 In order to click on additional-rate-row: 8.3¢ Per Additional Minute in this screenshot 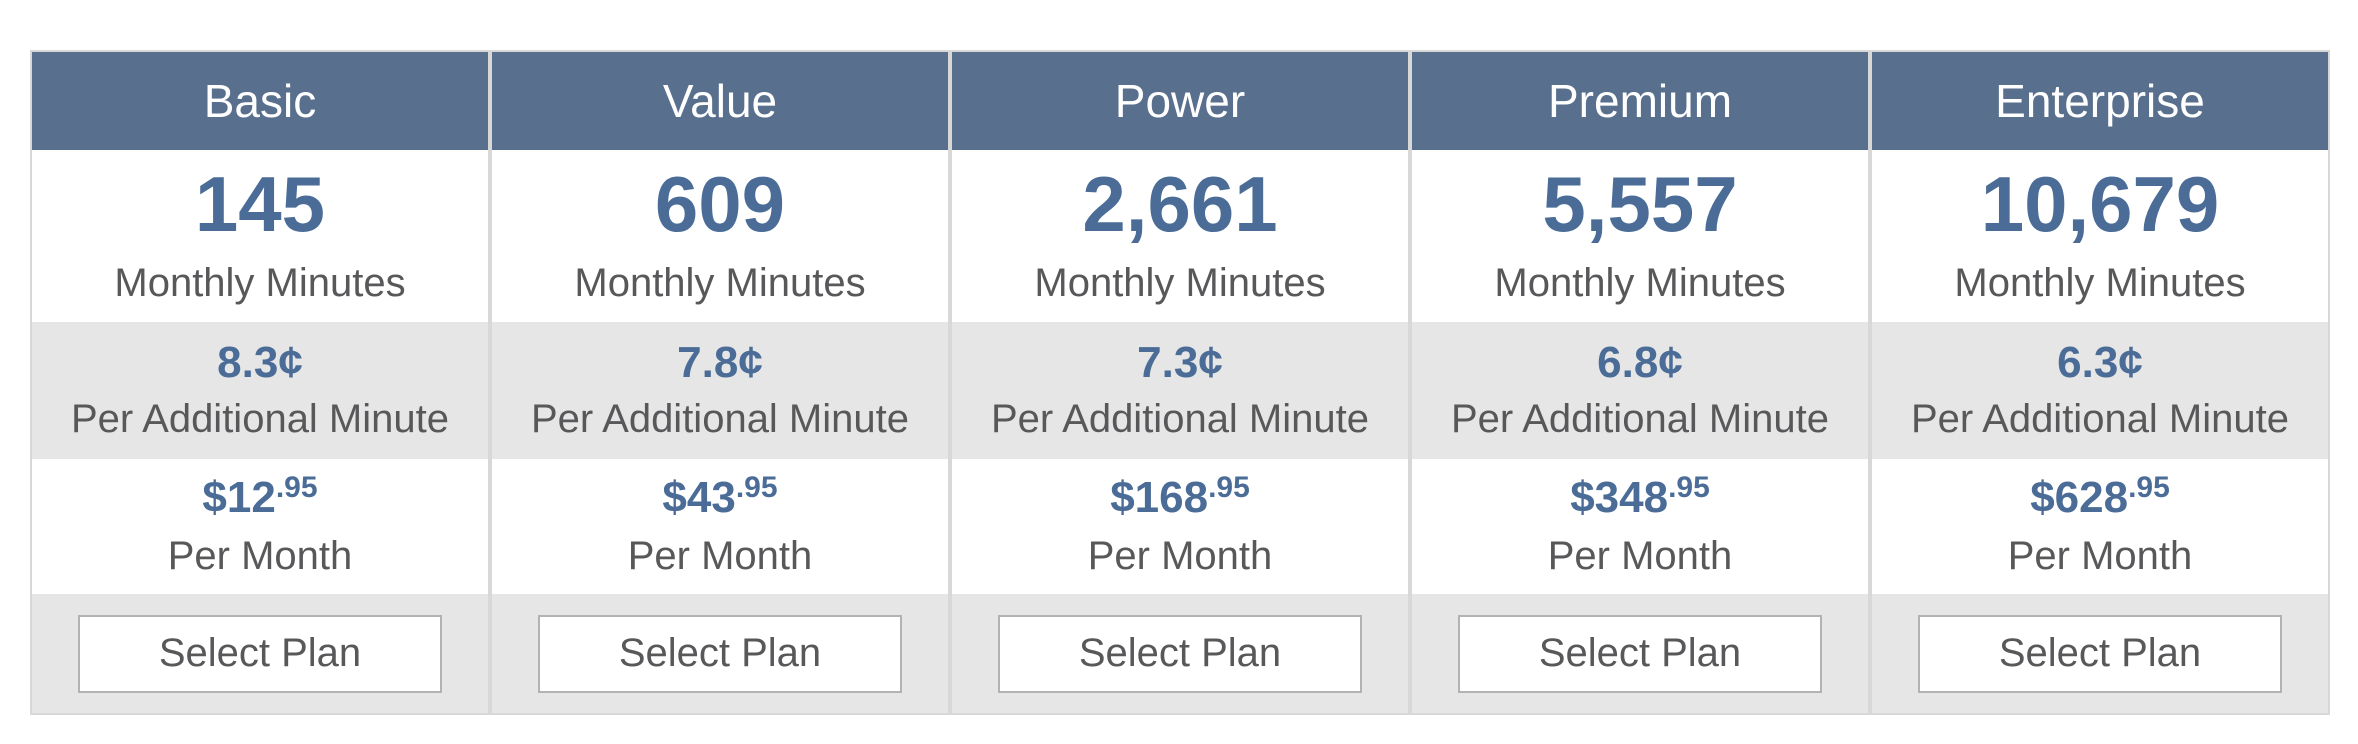, I will do `click(260, 390)`.